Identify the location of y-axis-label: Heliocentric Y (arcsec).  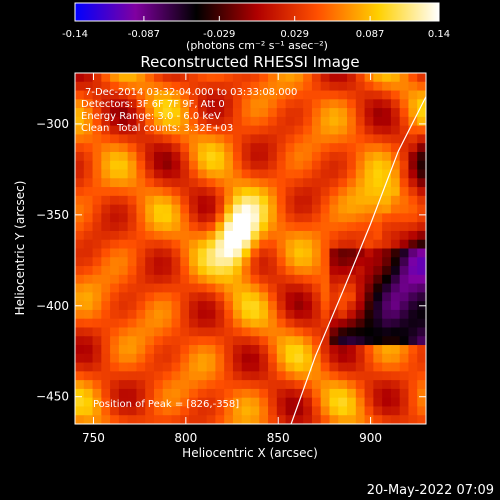
(20, 248).